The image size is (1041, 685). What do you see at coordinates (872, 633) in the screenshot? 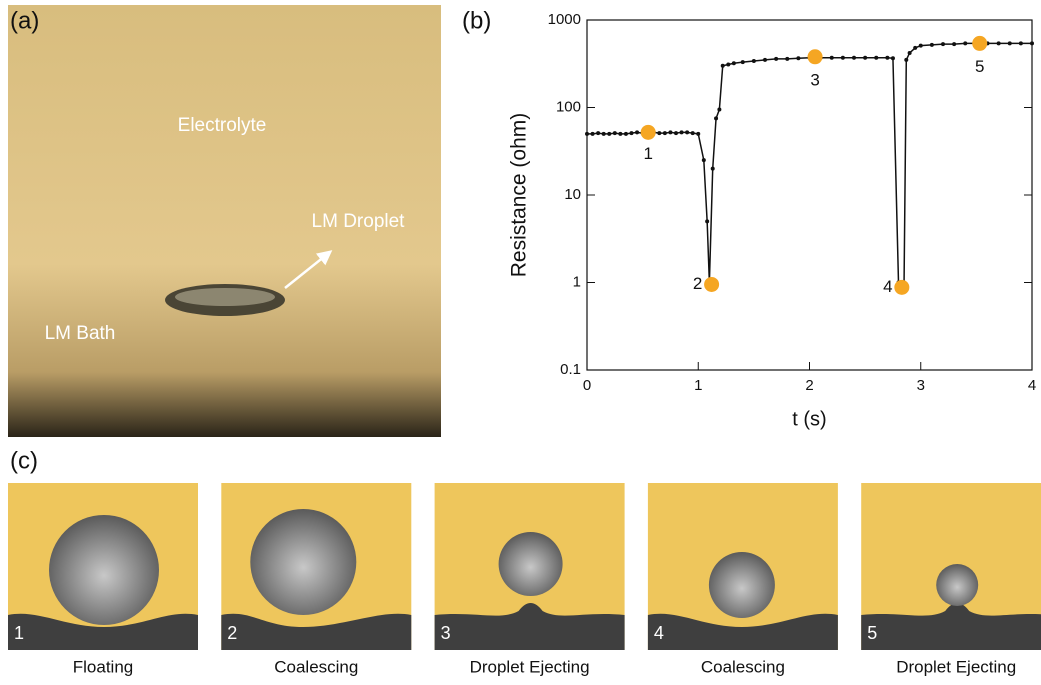
I see `stage-number: 5` at bounding box center [872, 633].